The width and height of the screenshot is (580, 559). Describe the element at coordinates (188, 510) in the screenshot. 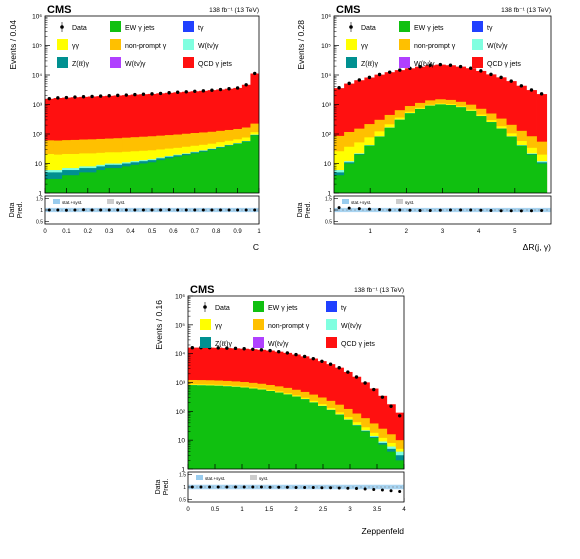

I see `x-tick-label: 0` at that location.